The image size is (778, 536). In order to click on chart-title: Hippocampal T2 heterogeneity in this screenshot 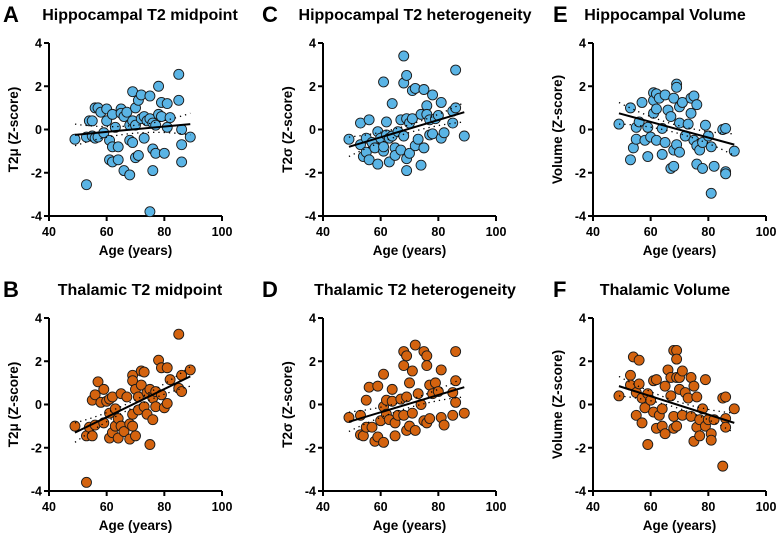, I will do `click(415, 15)`.